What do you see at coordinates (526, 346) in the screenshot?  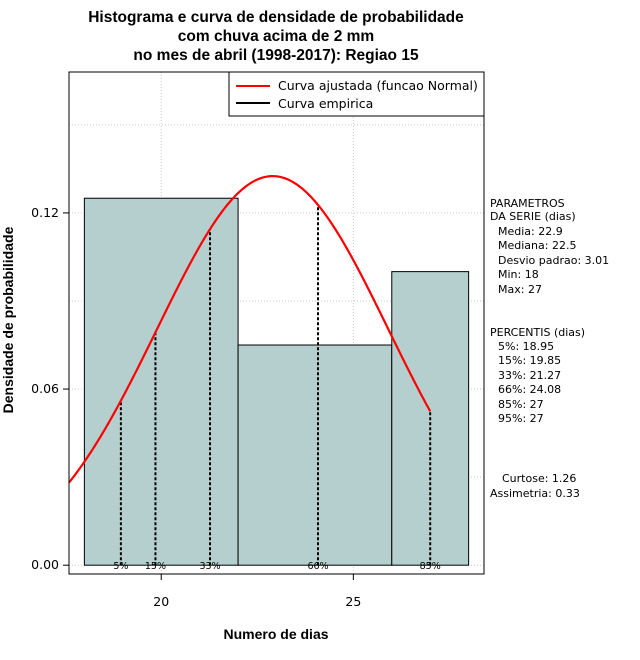 I see `percentil-5: 5%: 18.95` at bounding box center [526, 346].